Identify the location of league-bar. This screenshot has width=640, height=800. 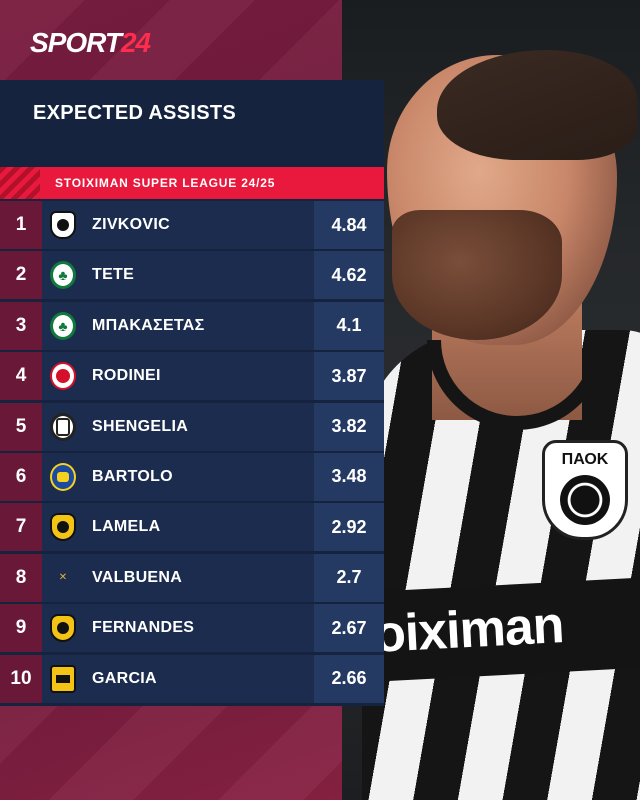
(192, 183).